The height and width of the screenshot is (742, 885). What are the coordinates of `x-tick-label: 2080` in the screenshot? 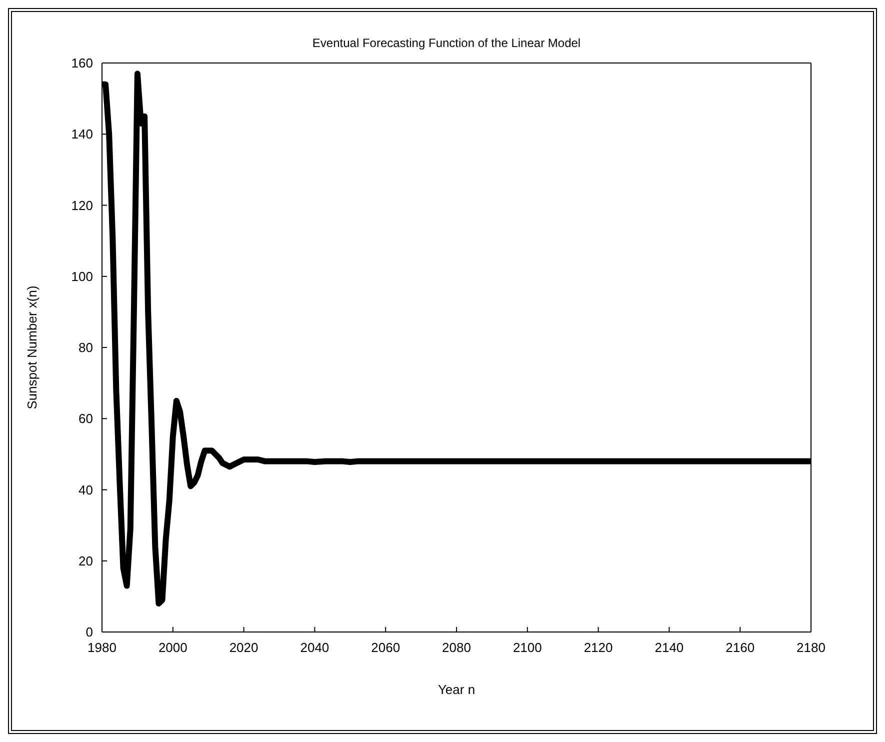 It's located at (456, 648).